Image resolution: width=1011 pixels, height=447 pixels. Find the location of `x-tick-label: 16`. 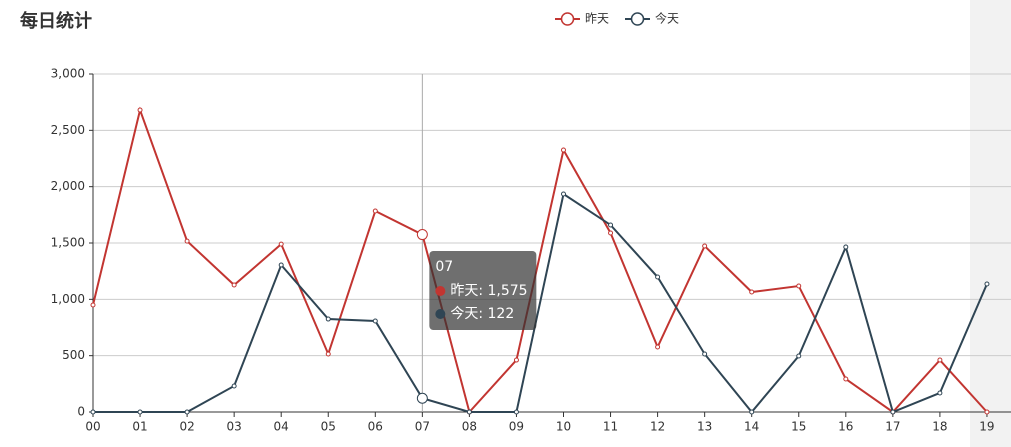

x-tick-label: 16 is located at coordinates (845, 427).